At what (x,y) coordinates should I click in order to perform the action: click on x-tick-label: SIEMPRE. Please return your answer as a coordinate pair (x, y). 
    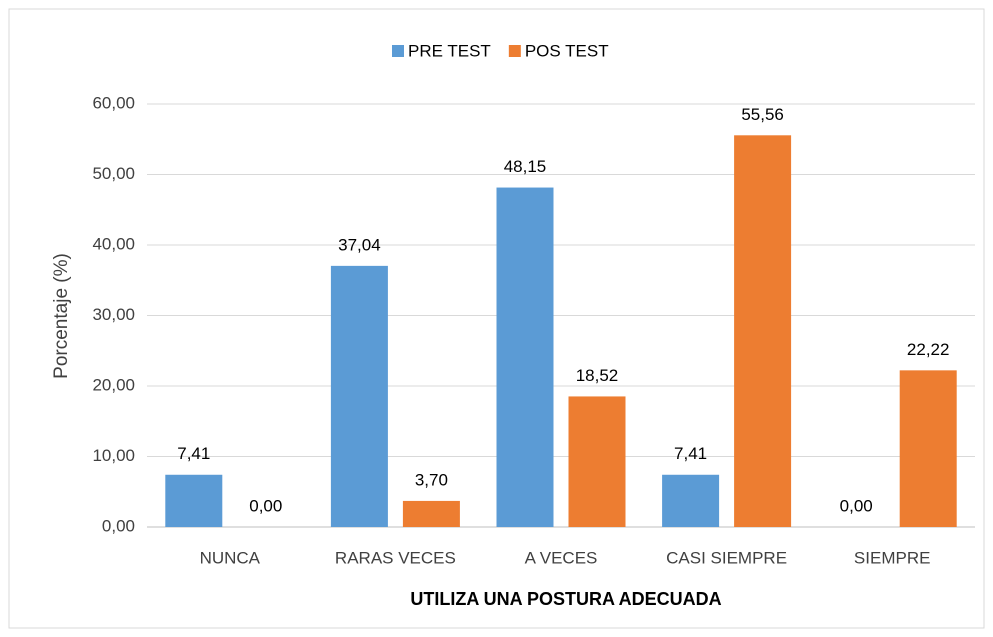
    Looking at the image, I should click on (892, 557).